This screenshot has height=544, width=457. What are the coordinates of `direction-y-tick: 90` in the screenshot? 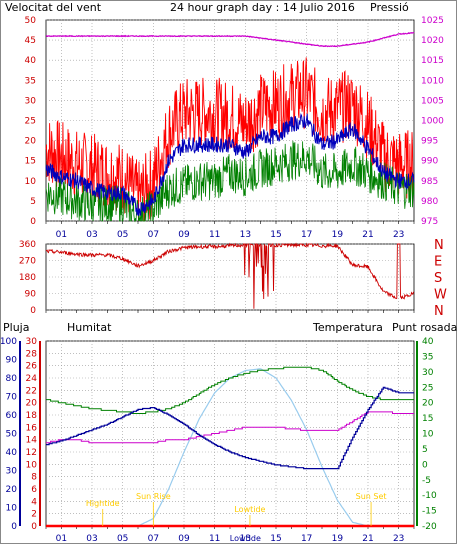 It's located at (31, 295).